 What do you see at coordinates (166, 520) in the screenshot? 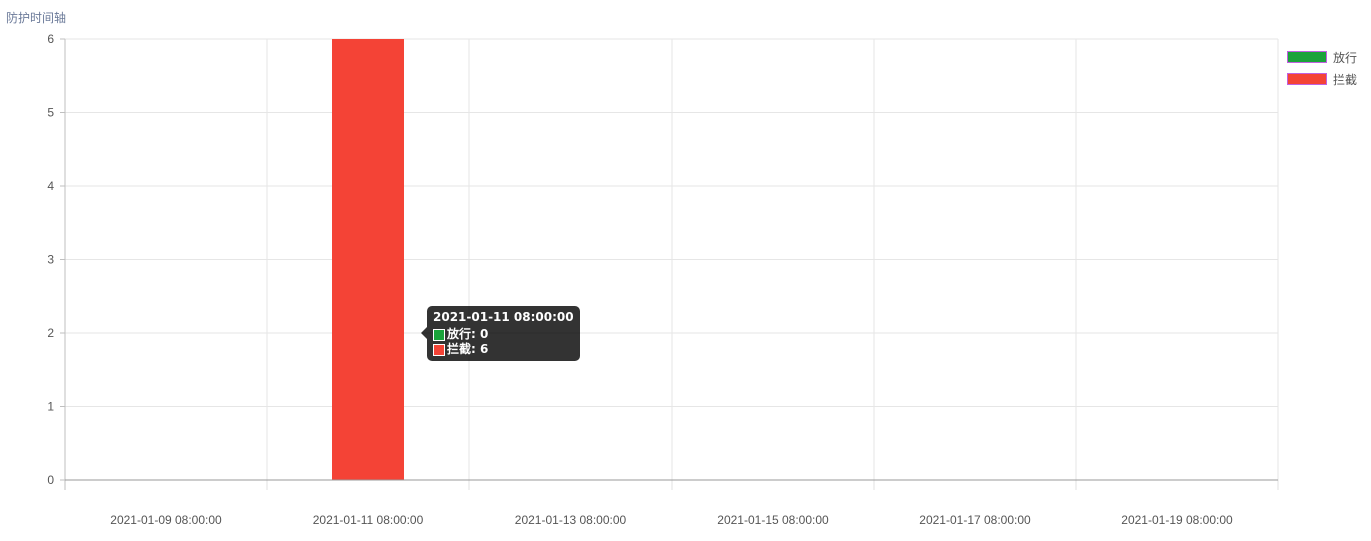
I see `x-tick-label: 2021-01-09 08:00:00` at bounding box center [166, 520].